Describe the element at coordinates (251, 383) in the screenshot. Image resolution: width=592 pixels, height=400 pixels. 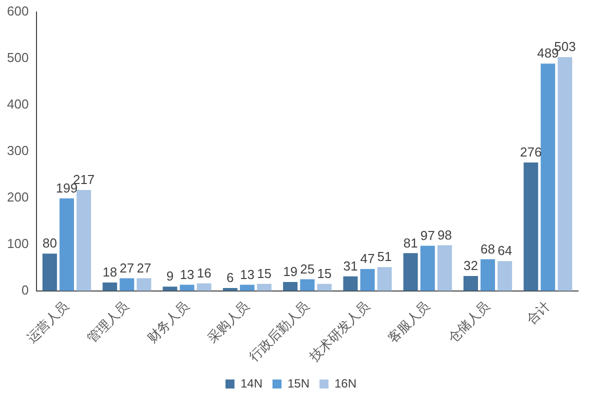
I see `legend-label: 14N` at that location.